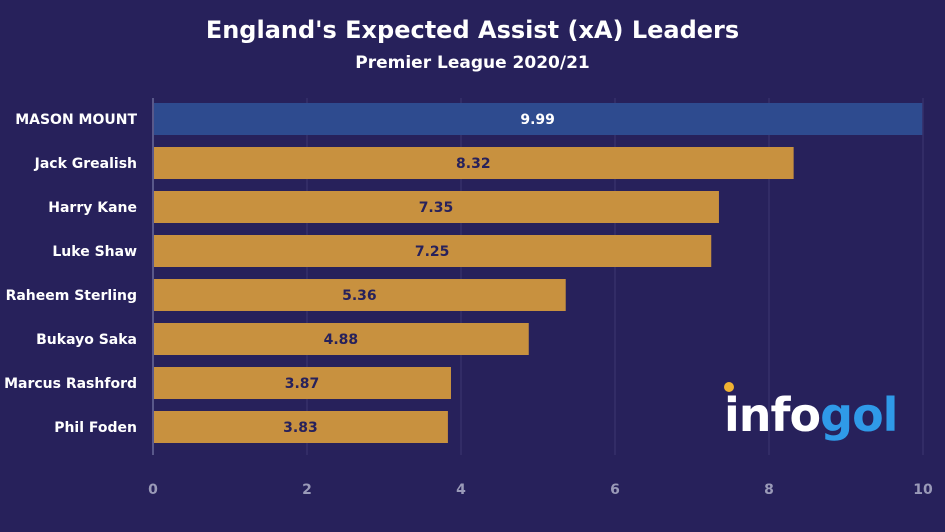 This screenshot has height=532, width=945. What do you see at coordinates (615, 490) in the screenshot?
I see `x-tick-label: 6` at bounding box center [615, 490].